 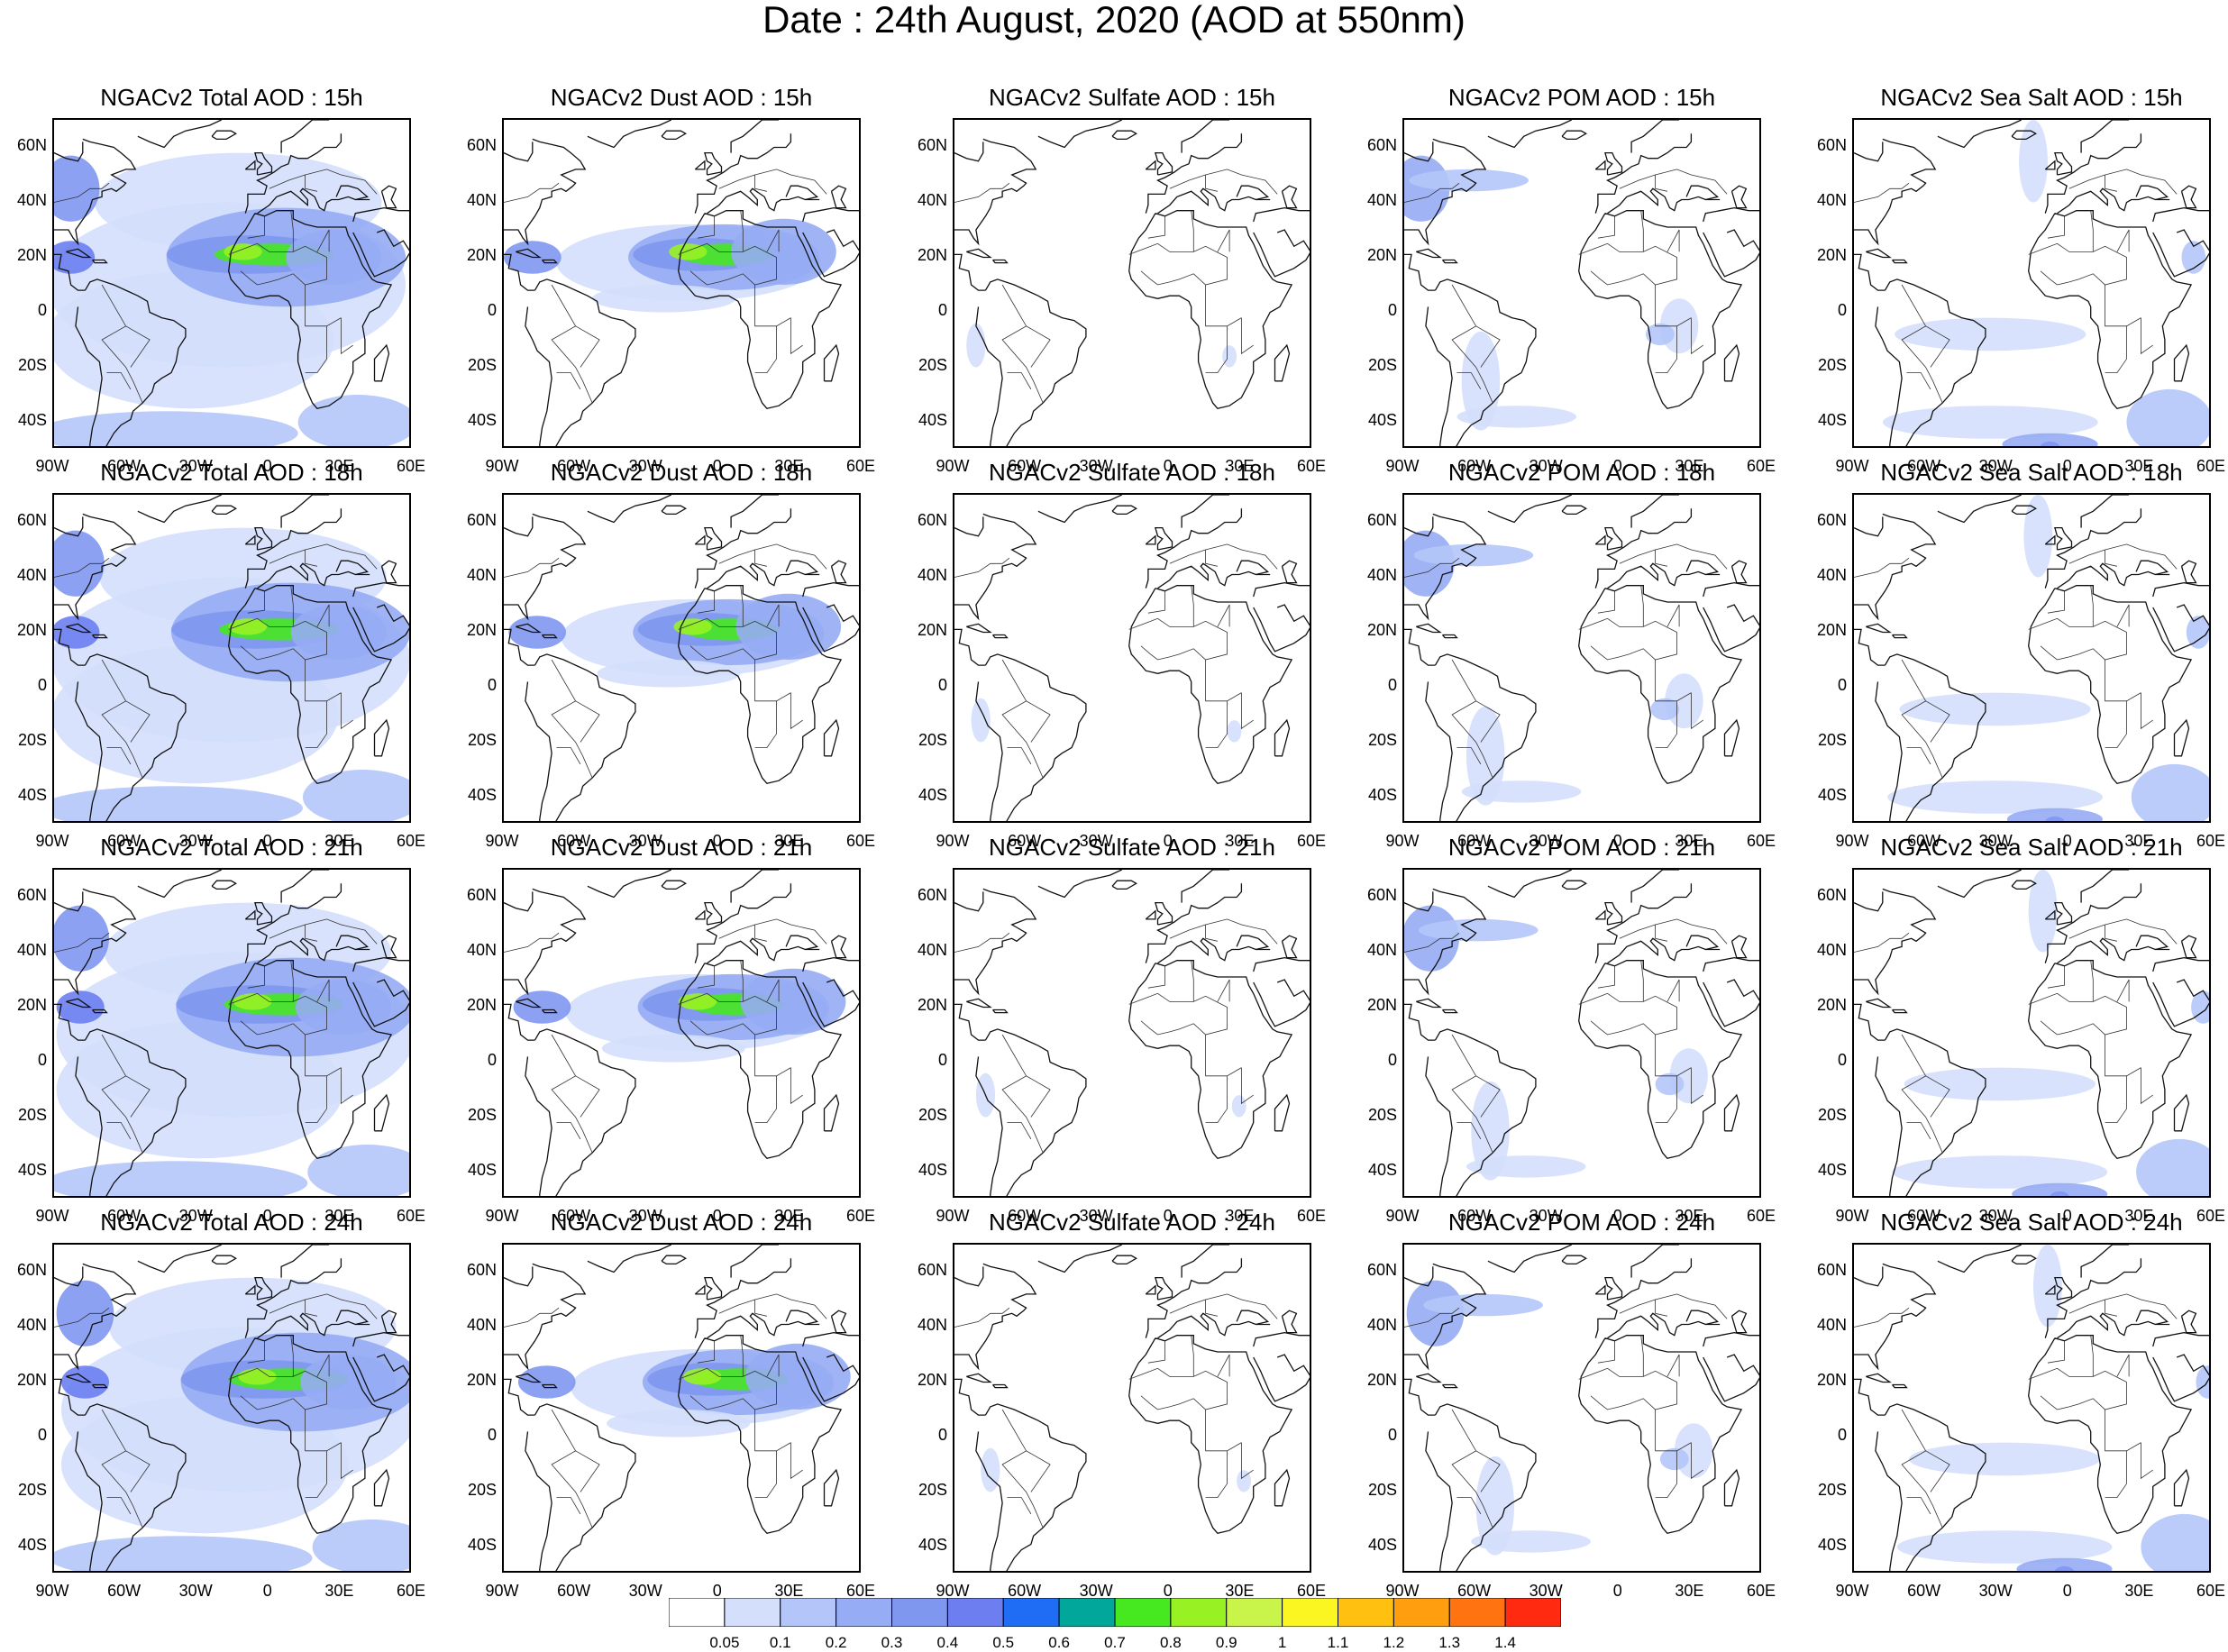 I want to click on panel-title: NGACv2 POM AOD : 21h, so click(x=1581, y=848).